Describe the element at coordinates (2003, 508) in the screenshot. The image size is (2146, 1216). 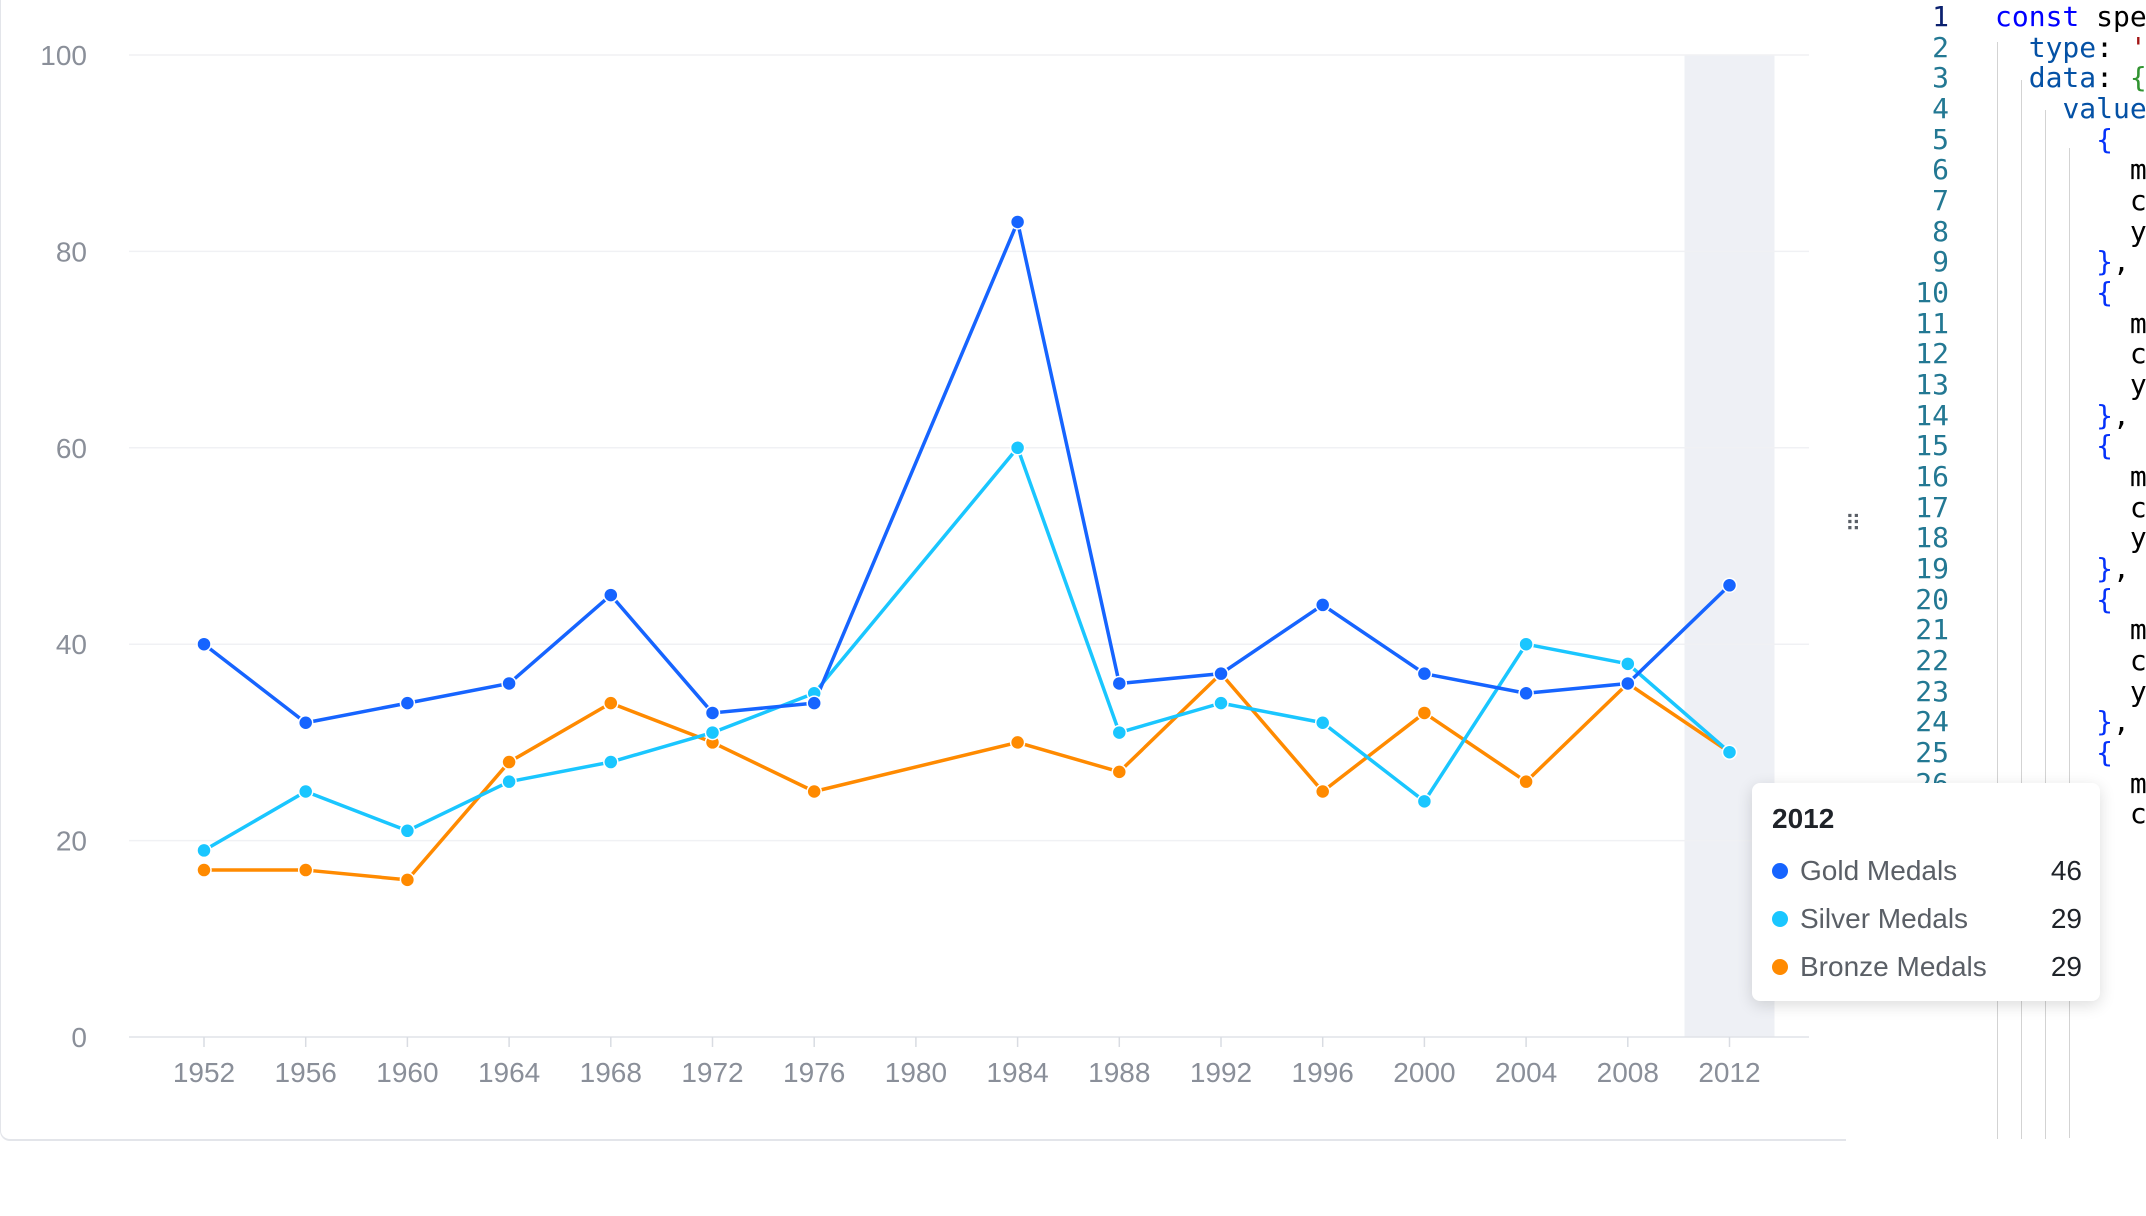
I see `code-line: 17 c` at that location.